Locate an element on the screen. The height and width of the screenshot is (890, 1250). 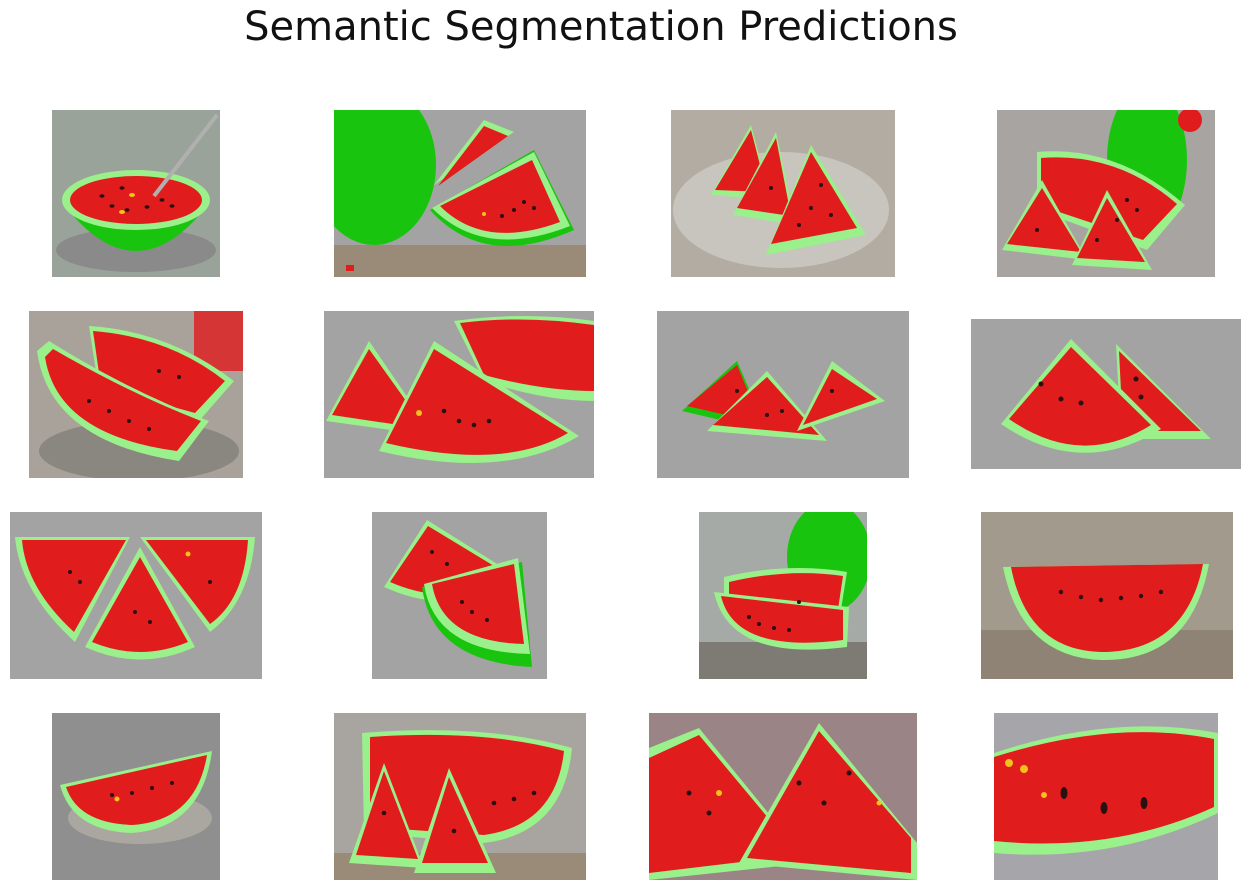
triangle-wedges-scene is located at coordinates (1106, 396).